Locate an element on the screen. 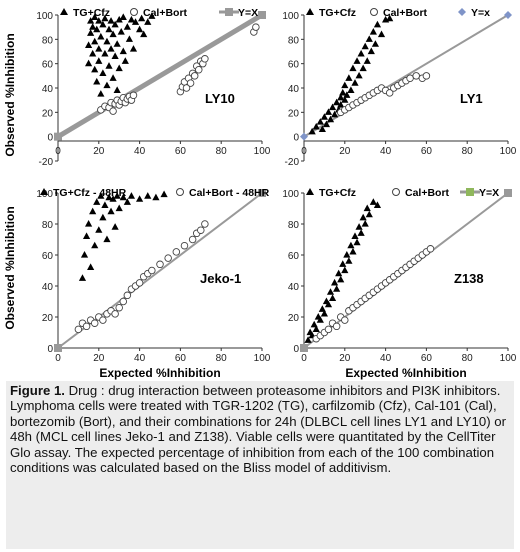  y-tick-label: 100 is located at coordinates (290, 194).